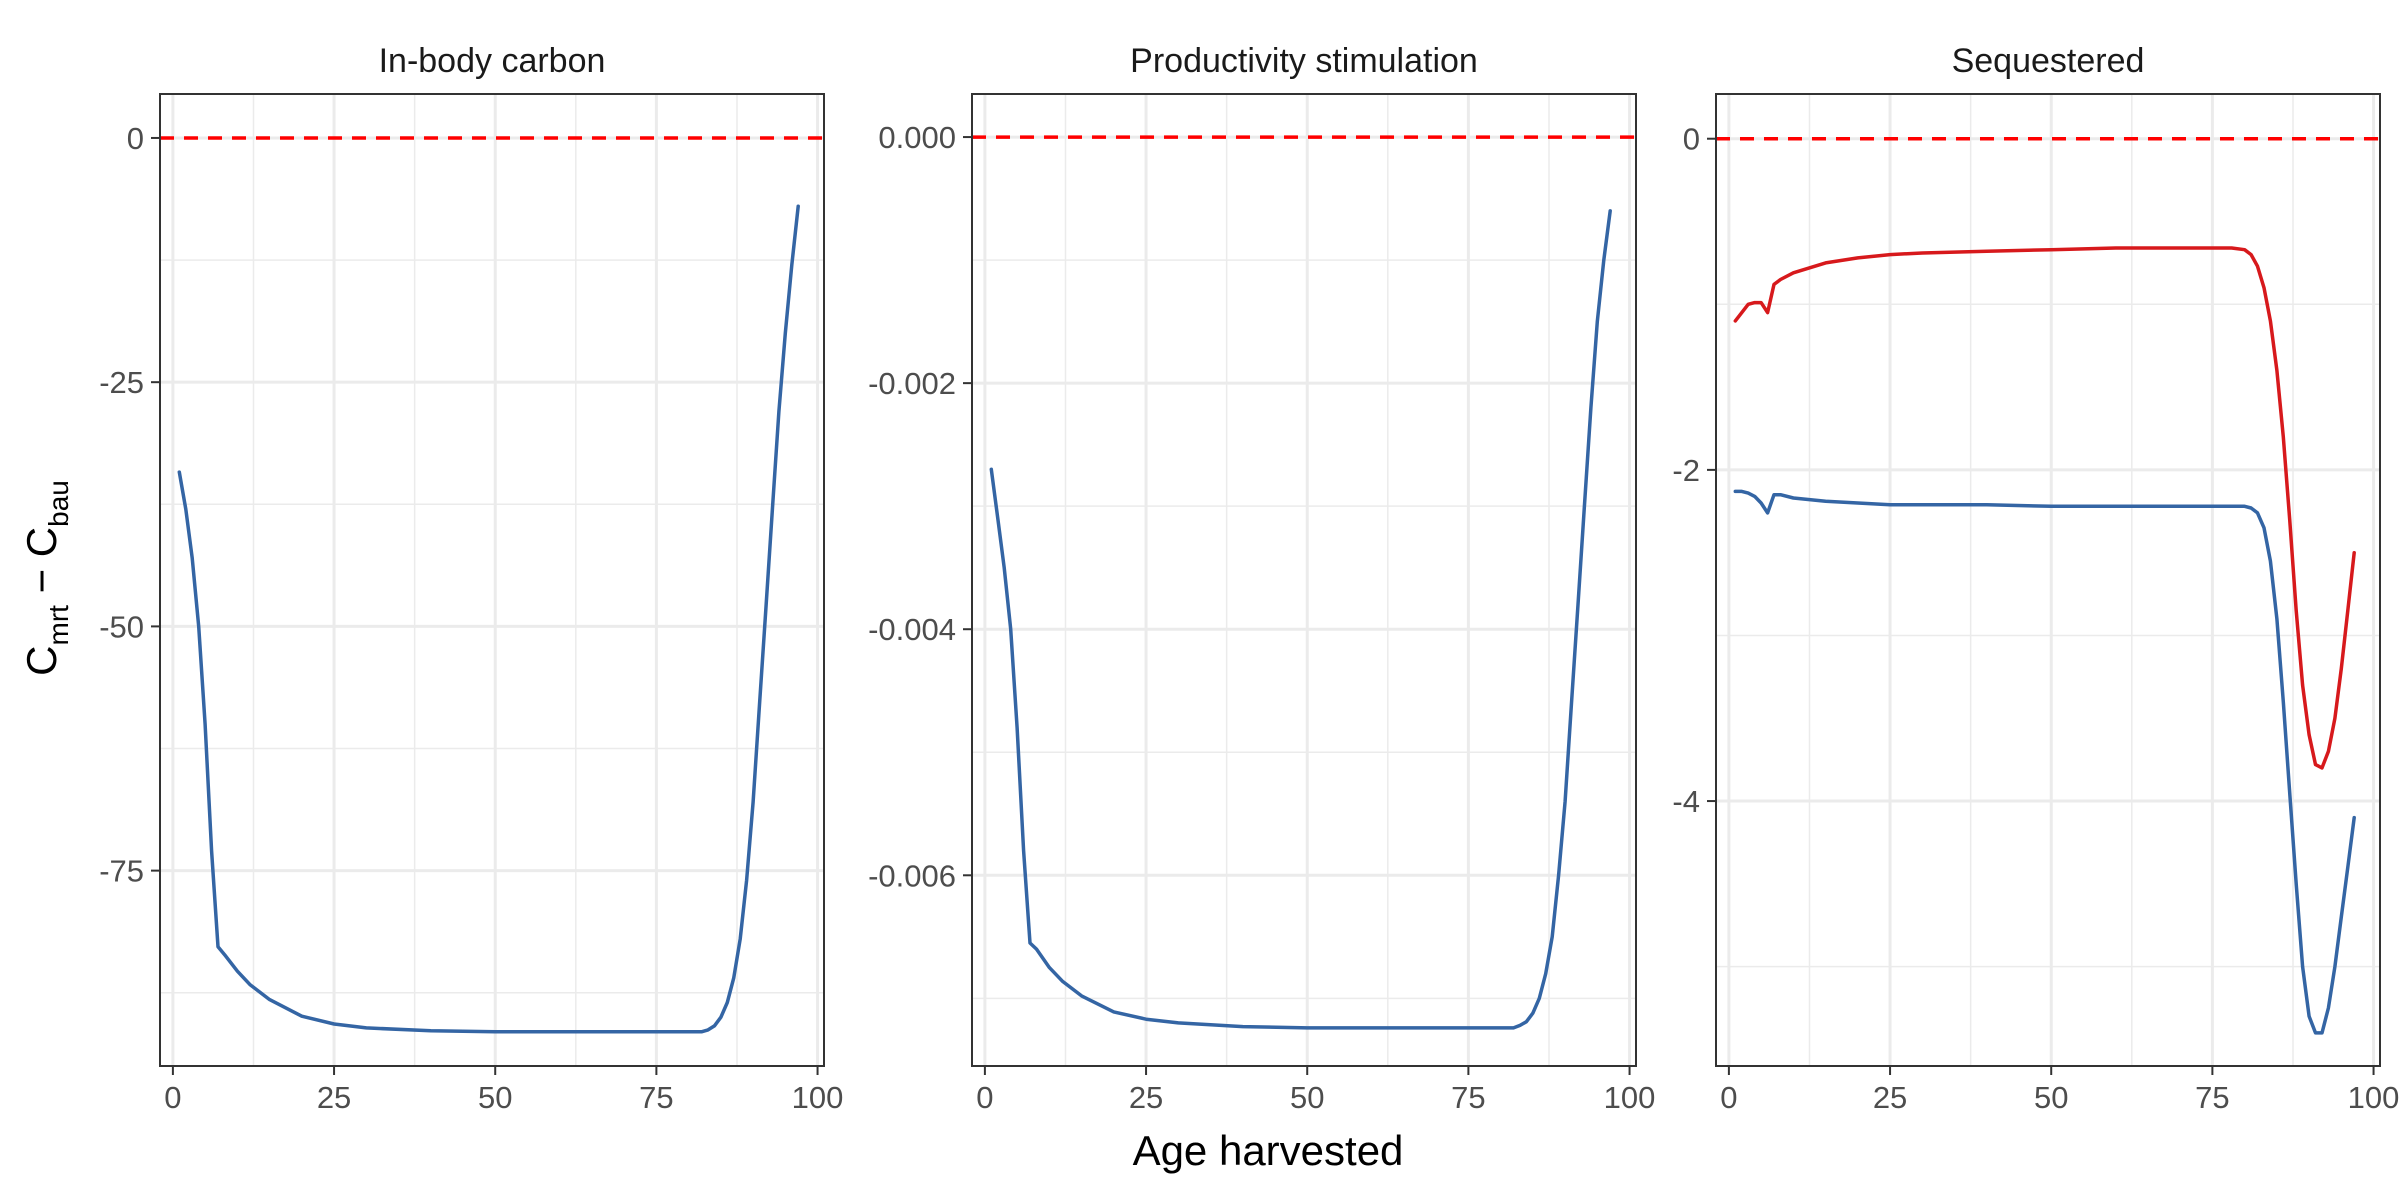  Describe the element at coordinates (121, 382) in the screenshot. I see `y-tick-label: -25` at that location.